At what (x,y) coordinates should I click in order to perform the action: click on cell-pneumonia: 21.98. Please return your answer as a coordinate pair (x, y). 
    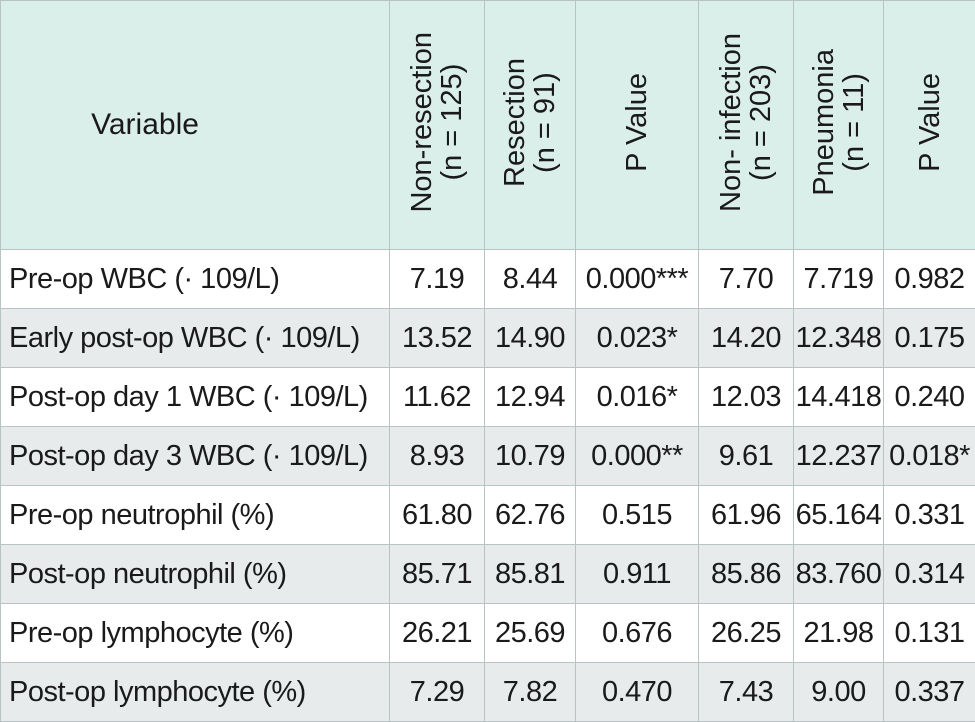
    Looking at the image, I should click on (839, 633).